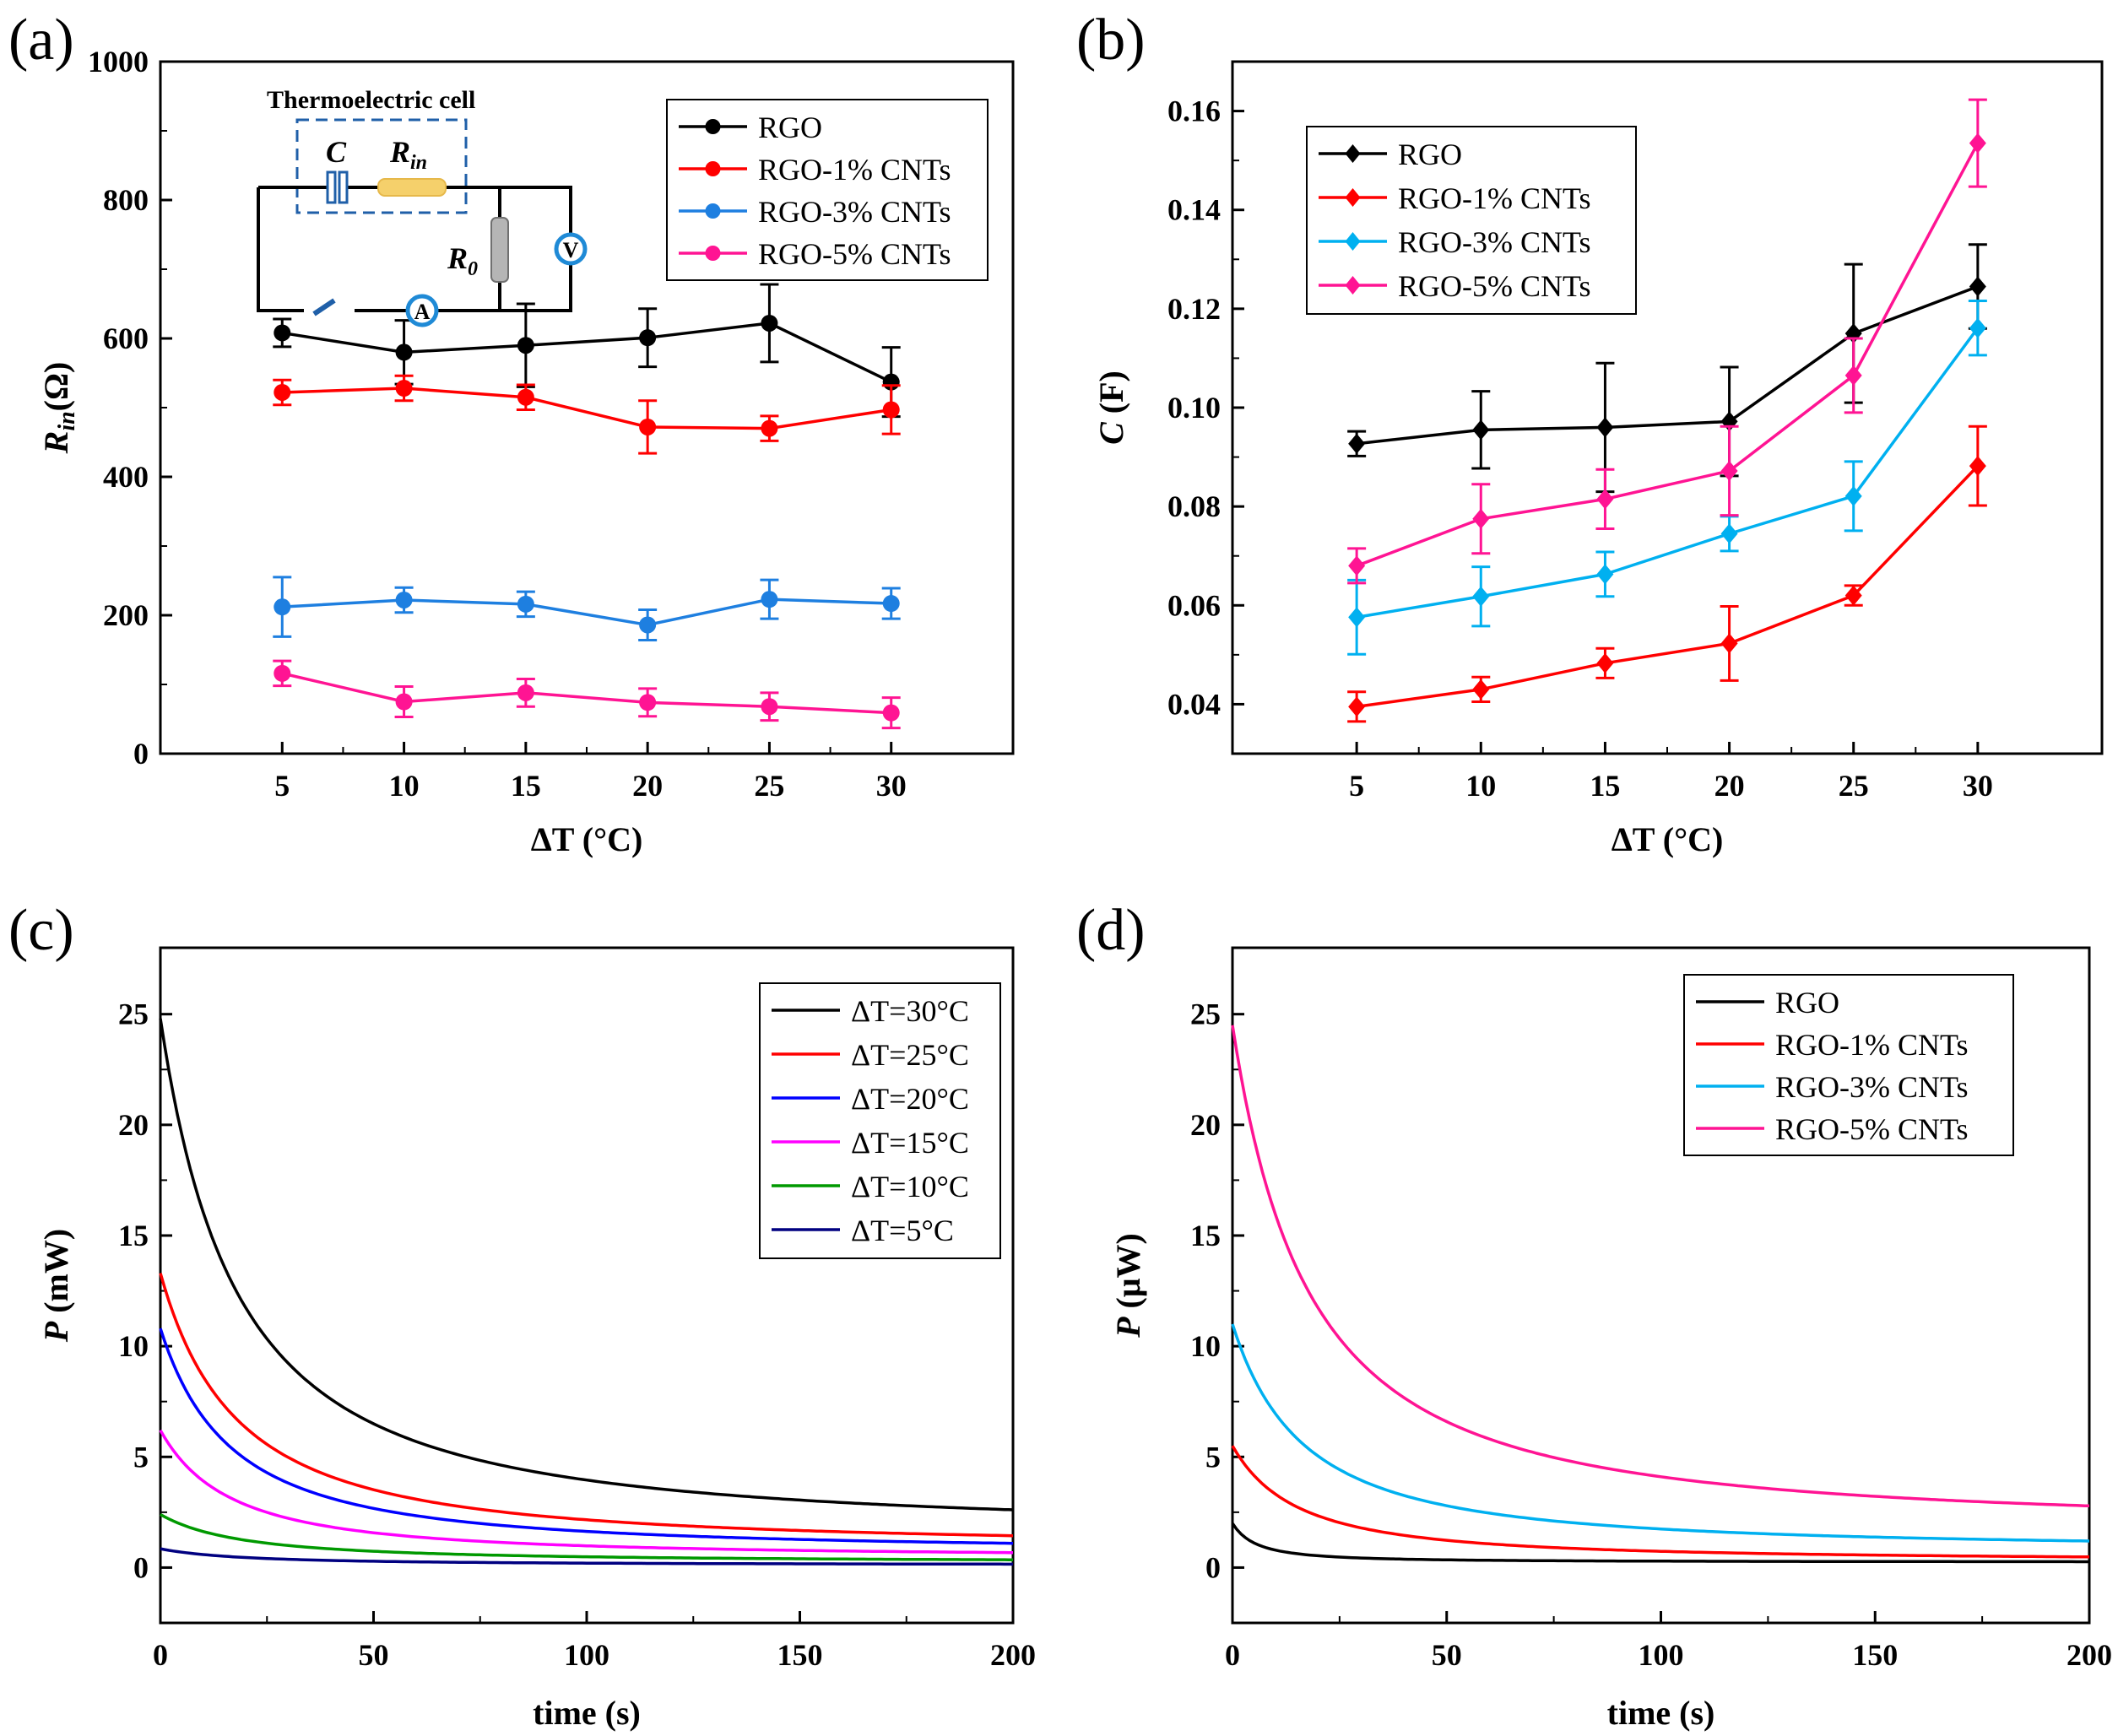 The image size is (2118, 1736). What do you see at coordinates (1111, 433) in the screenshot?
I see `y-axis-symbol: C` at bounding box center [1111, 433].